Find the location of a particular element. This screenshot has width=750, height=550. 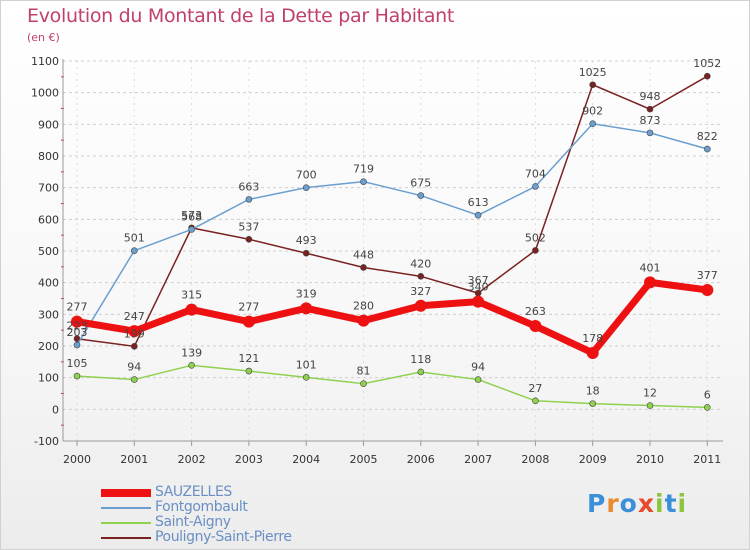

data-label-saint-aigny: 118 is located at coordinates (420, 359).